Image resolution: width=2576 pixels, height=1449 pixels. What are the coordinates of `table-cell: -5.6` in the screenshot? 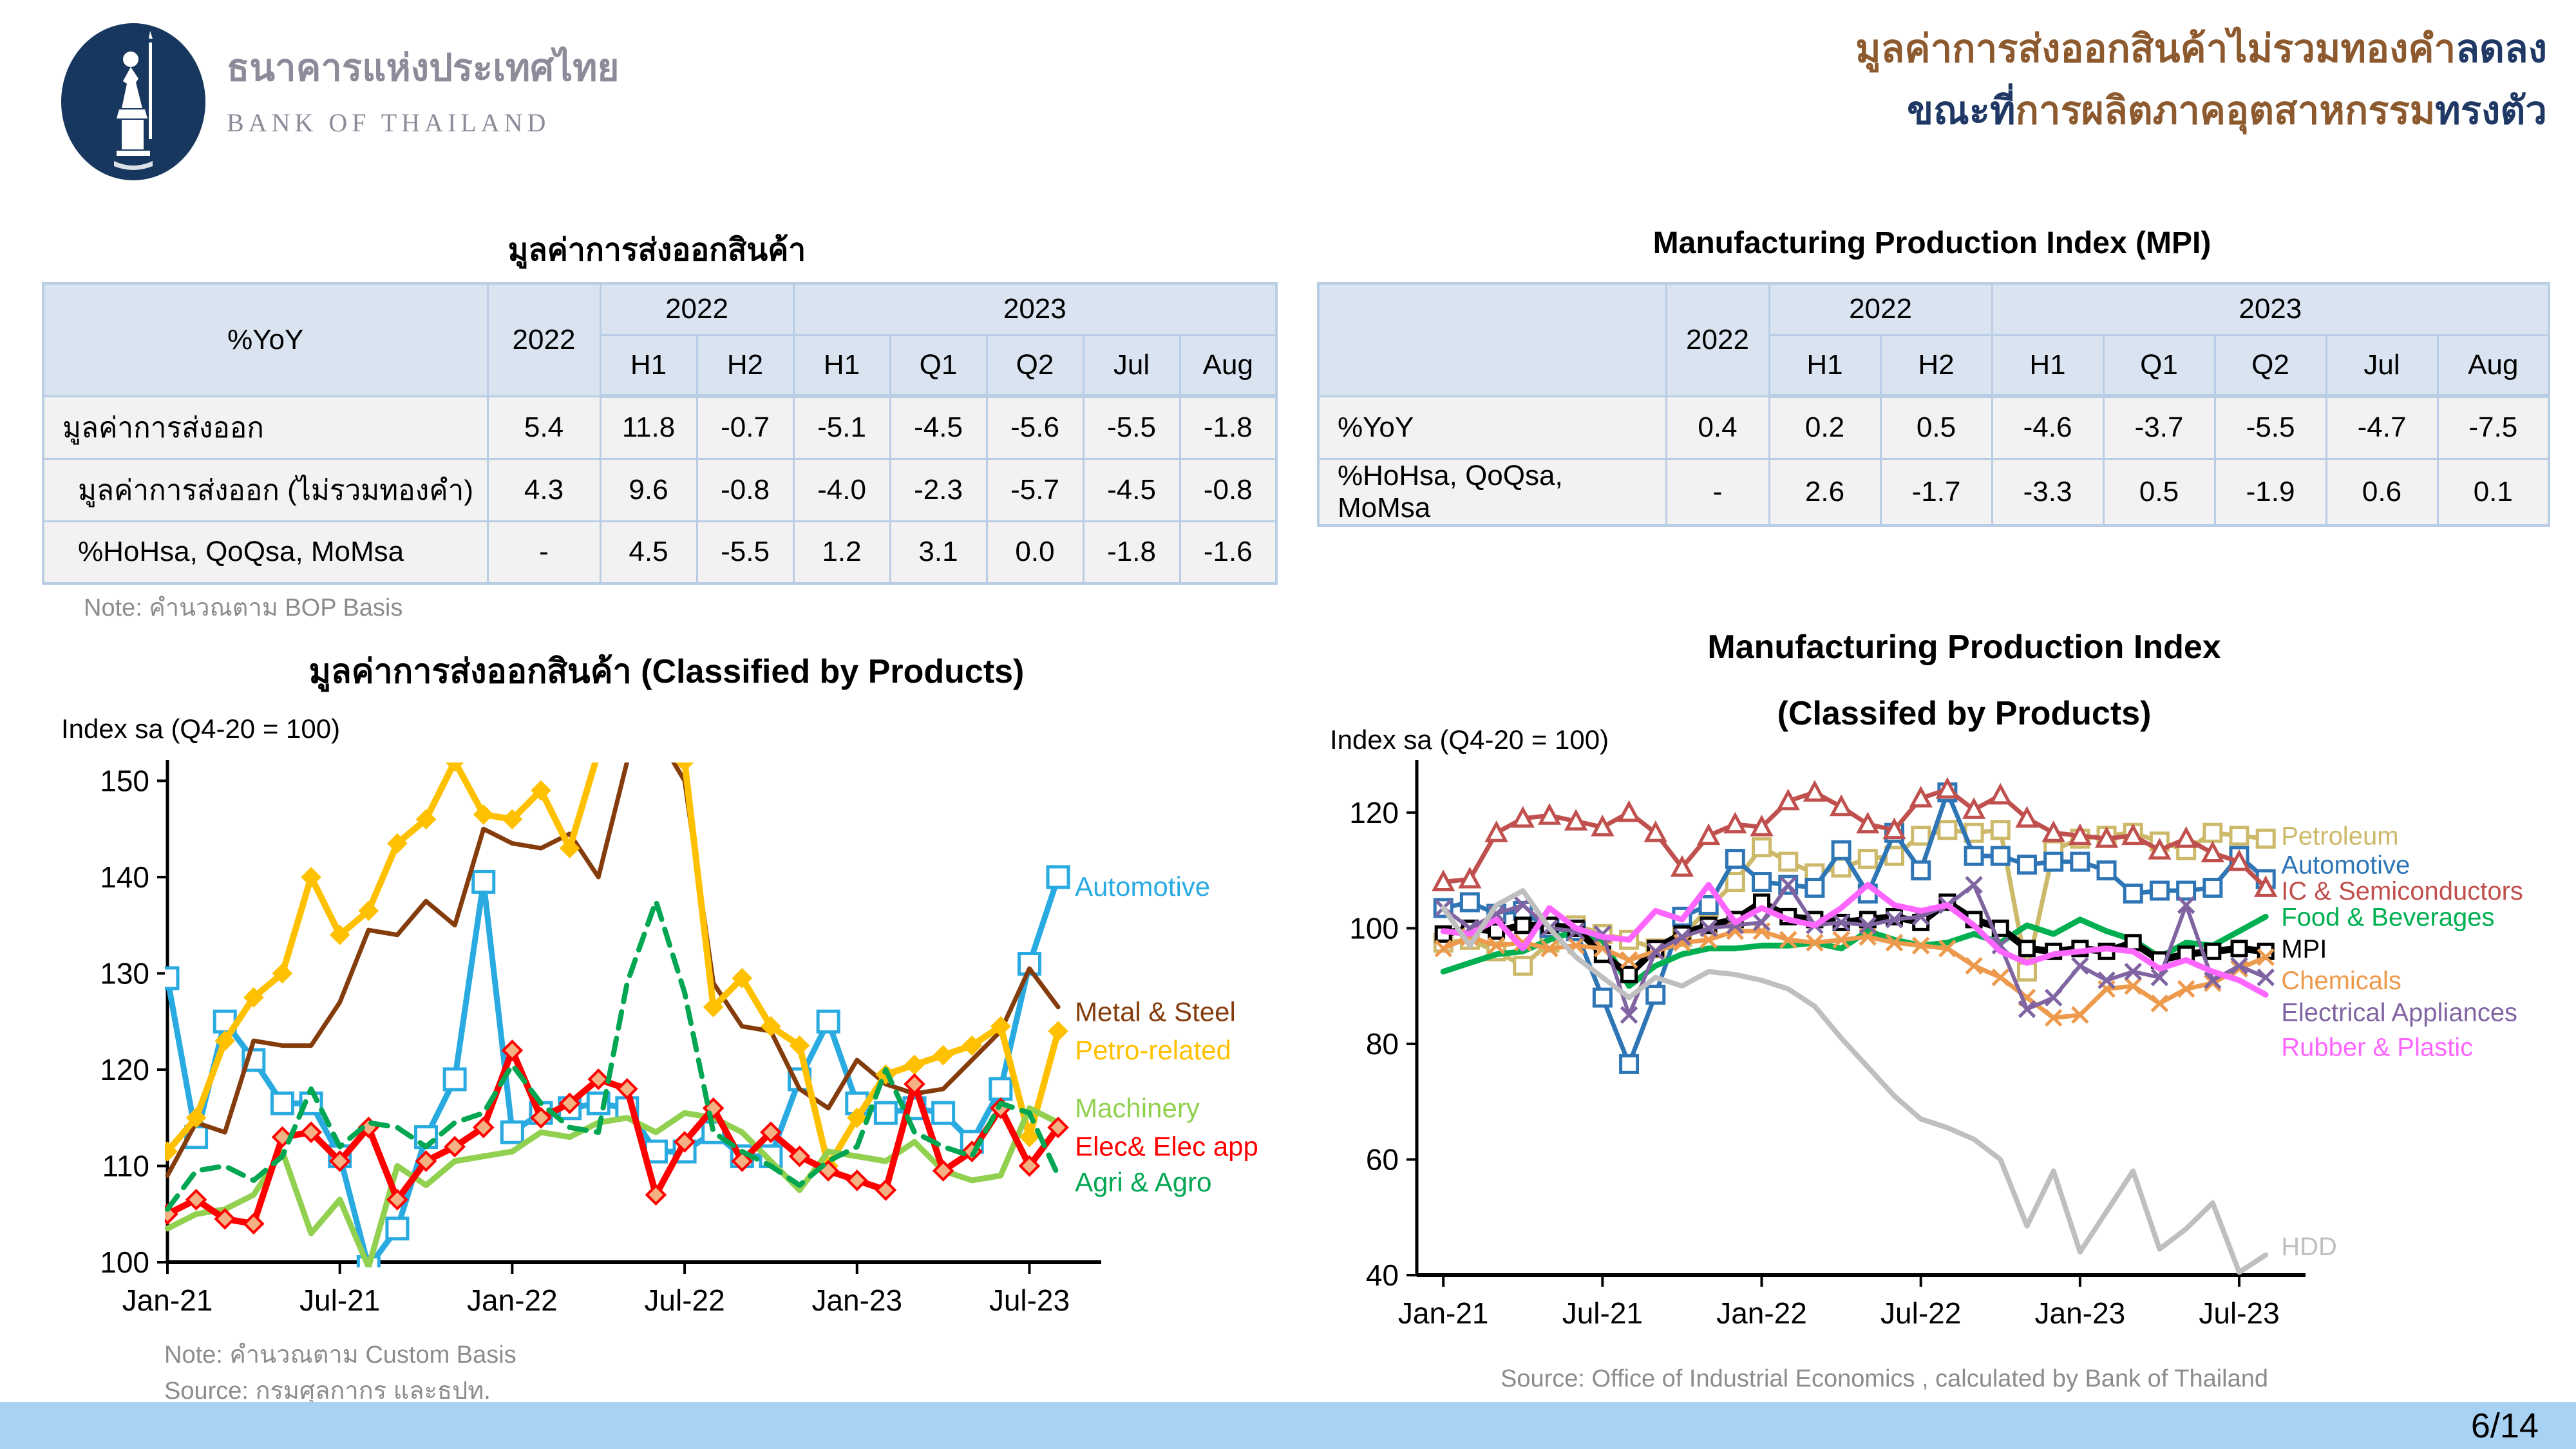 It's located at (1034, 428).